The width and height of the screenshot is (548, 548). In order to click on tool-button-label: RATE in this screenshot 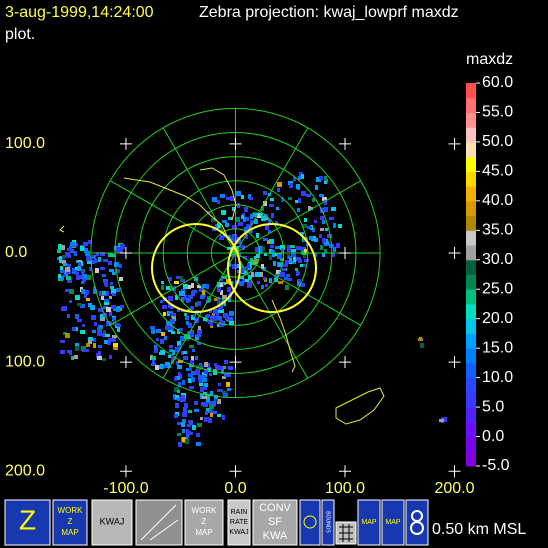, I will do `click(239, 522)`.